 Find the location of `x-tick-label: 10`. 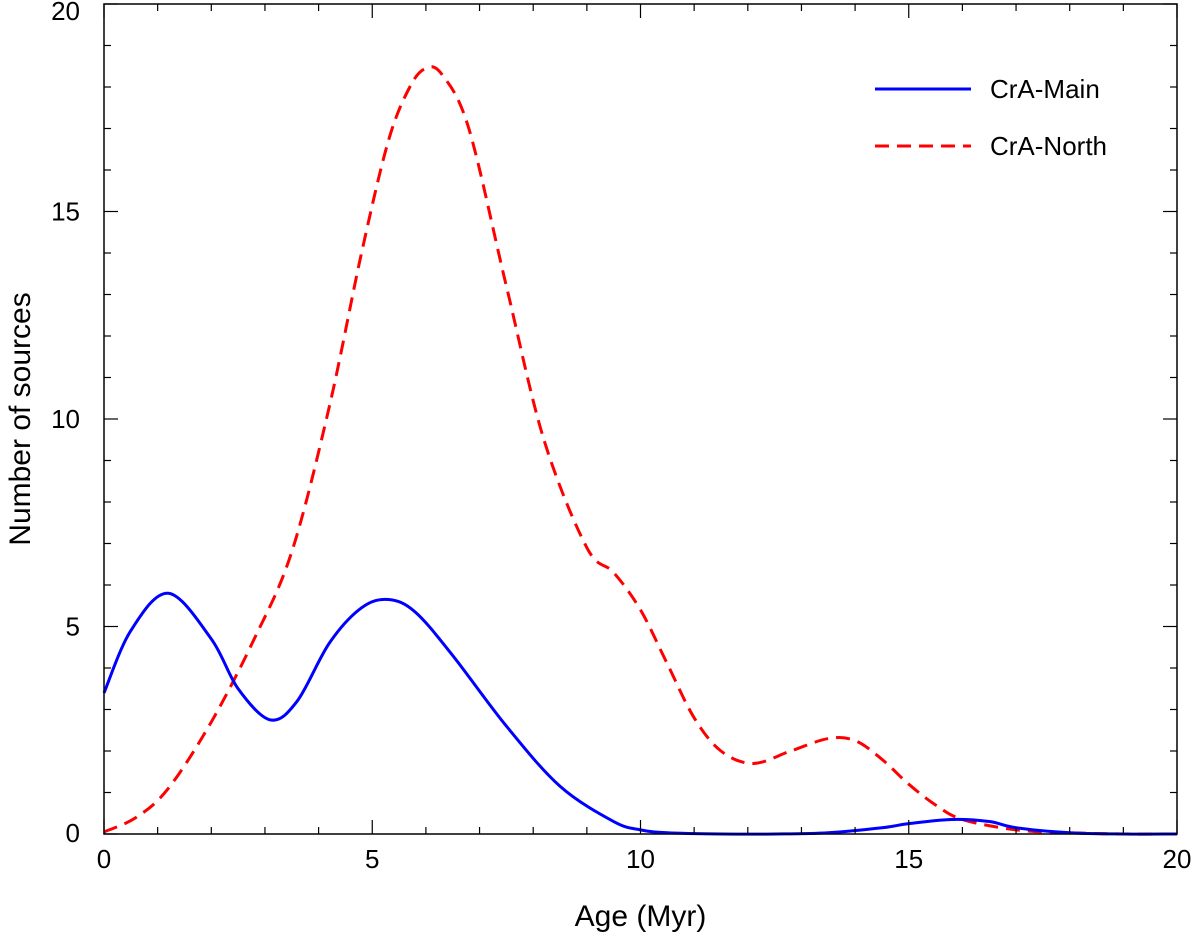

x-tick-label: 10 is located at coordinates (640, 859).